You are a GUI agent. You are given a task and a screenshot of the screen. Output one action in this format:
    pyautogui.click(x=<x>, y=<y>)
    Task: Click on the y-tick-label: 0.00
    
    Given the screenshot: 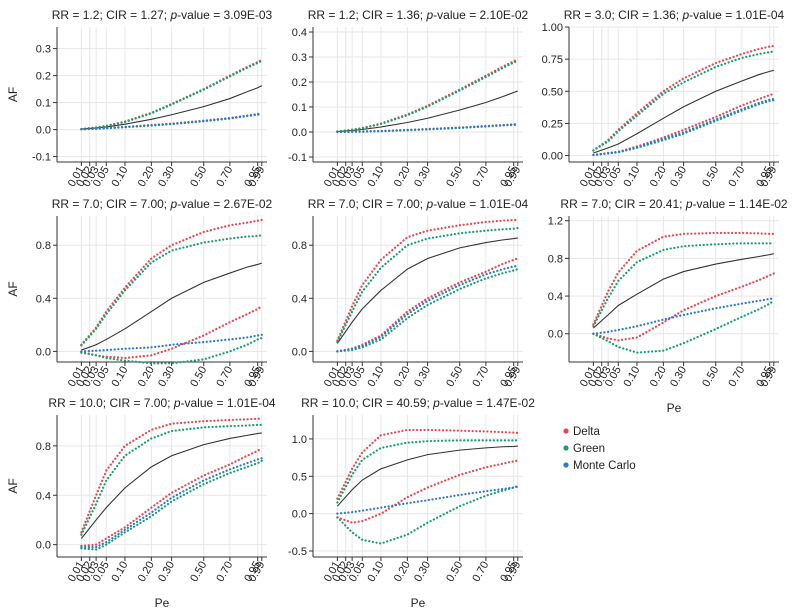 What is the action you would take?
    pyautogui.click(x=552, y=157)
    